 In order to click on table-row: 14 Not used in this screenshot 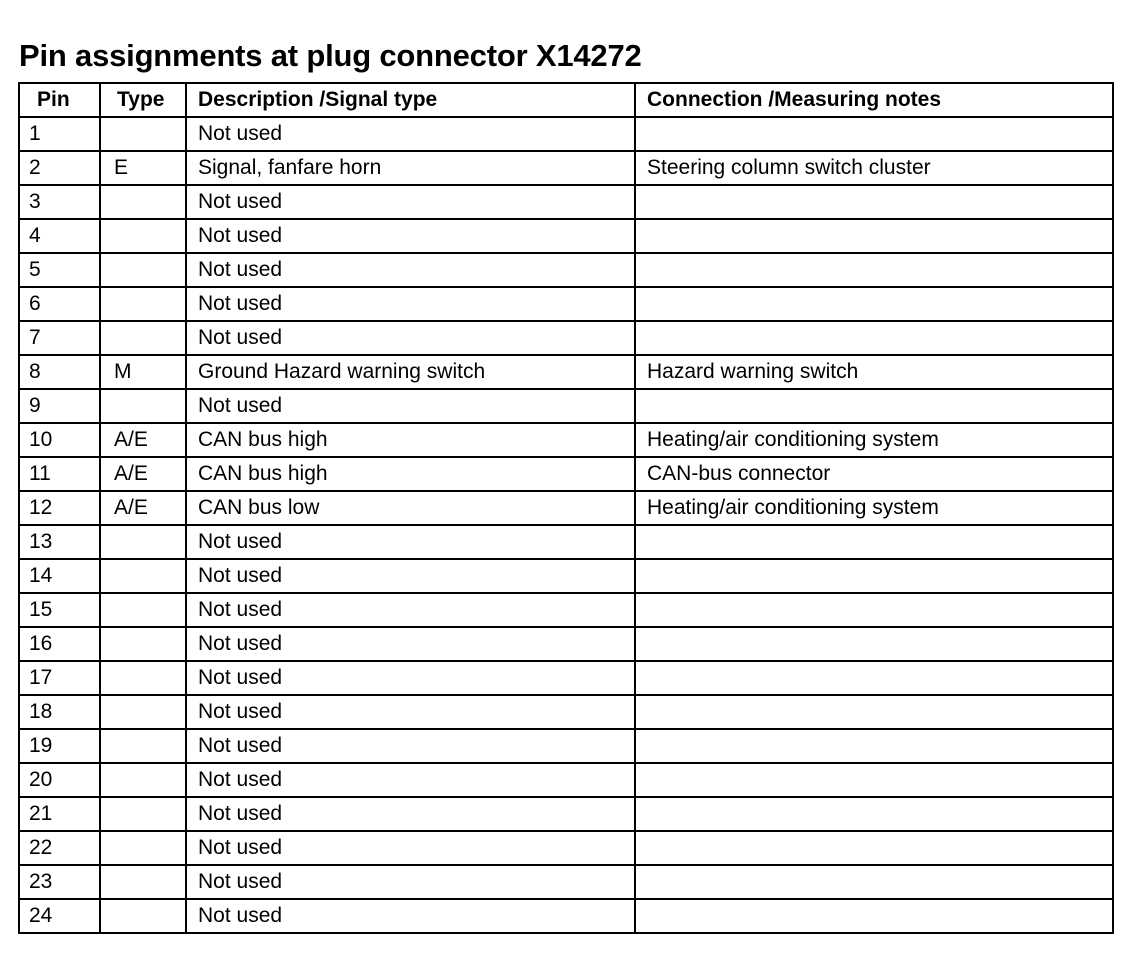, I will do `click(566, 576)`.